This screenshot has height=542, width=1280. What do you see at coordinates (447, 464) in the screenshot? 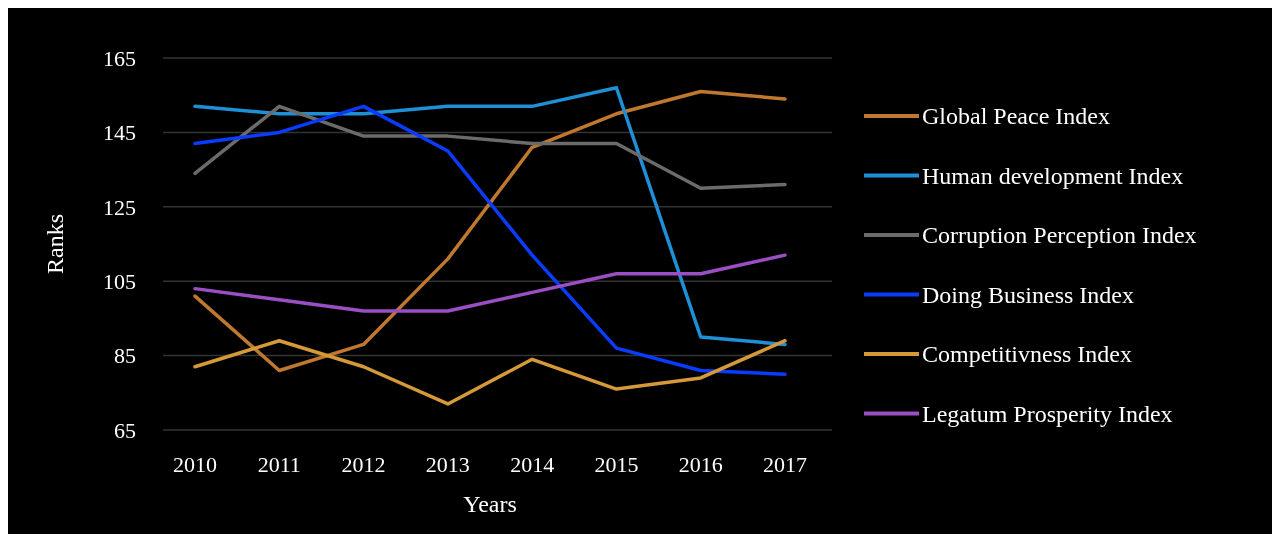
I see `x-tick-label: 2013` at bounding box center [447, 464].